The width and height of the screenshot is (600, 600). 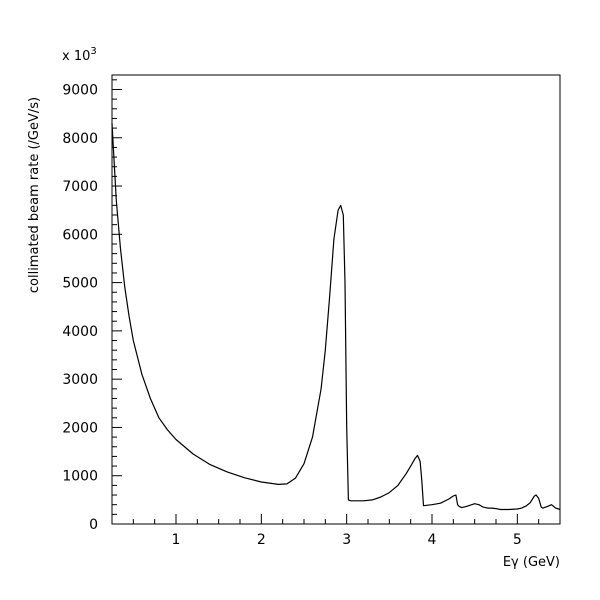 I want to click on y-tick-label: 6000, so click(x=80, y=235).